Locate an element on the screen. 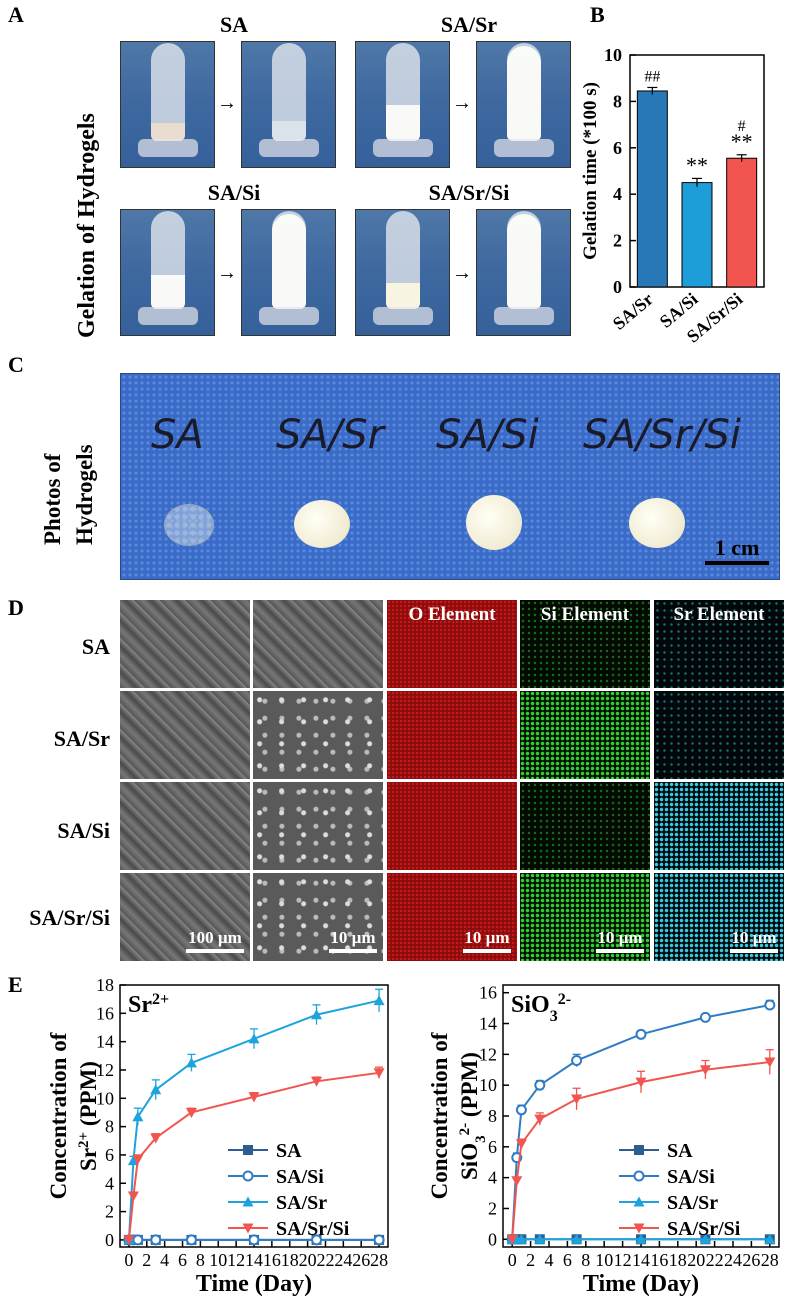 This screenshot has height=1311, width=789. y-tick-label: 16 is located at coordinates (105, 1013).